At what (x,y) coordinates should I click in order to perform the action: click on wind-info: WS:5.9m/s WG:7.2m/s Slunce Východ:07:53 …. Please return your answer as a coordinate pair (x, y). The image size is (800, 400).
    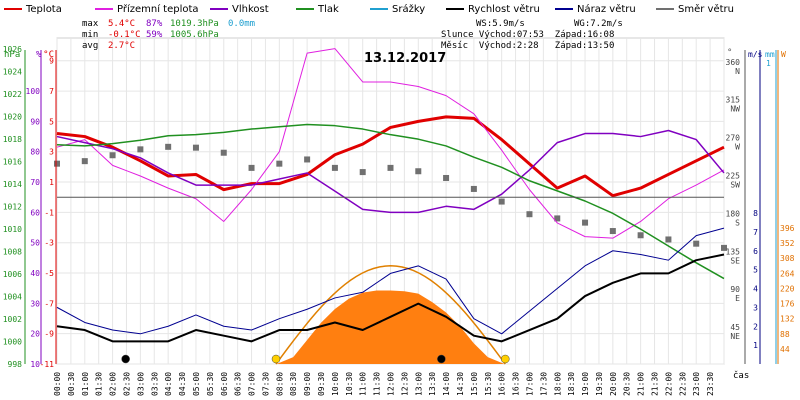
    Looking at the image, I should click on (532, 35).